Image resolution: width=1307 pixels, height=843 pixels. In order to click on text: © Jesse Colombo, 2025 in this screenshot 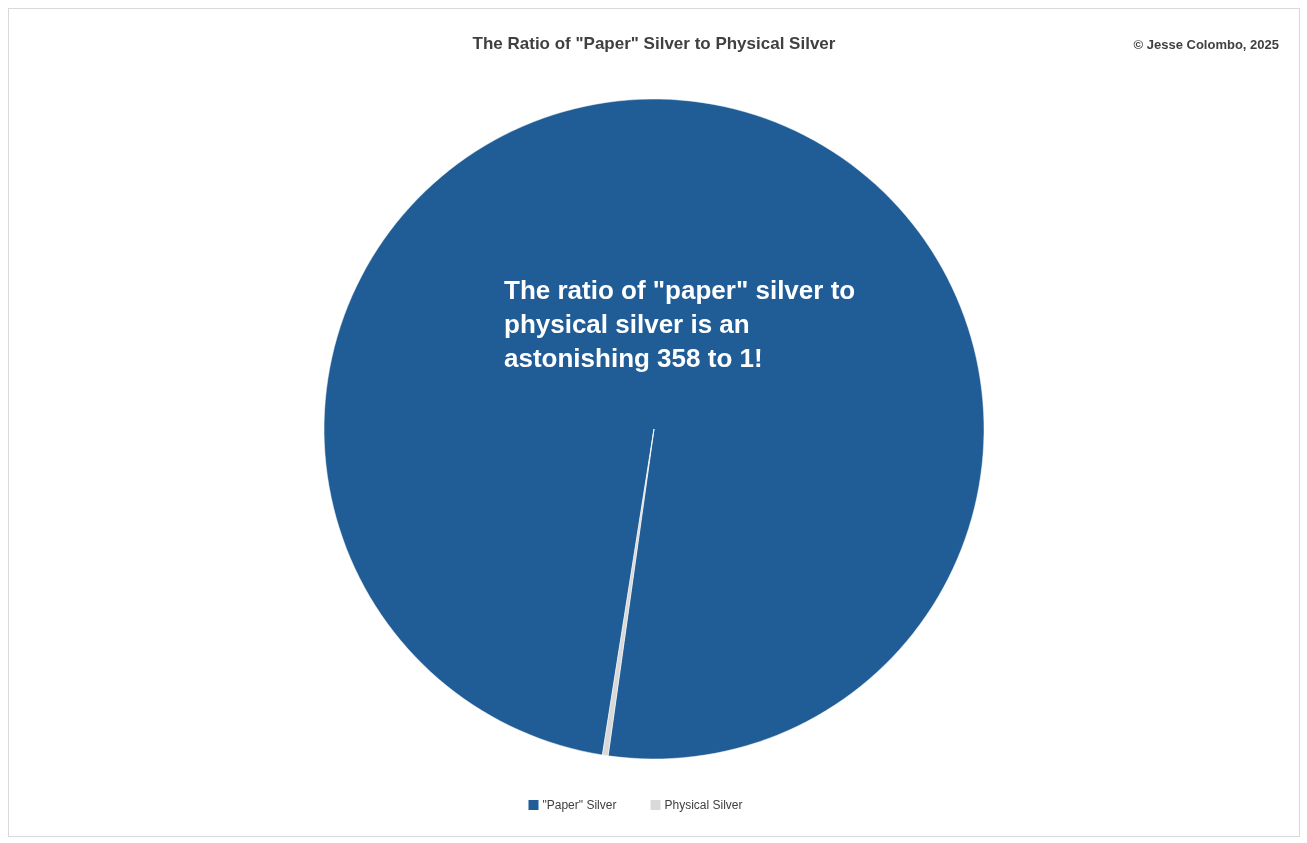, I will do `click(1206, 44)`.